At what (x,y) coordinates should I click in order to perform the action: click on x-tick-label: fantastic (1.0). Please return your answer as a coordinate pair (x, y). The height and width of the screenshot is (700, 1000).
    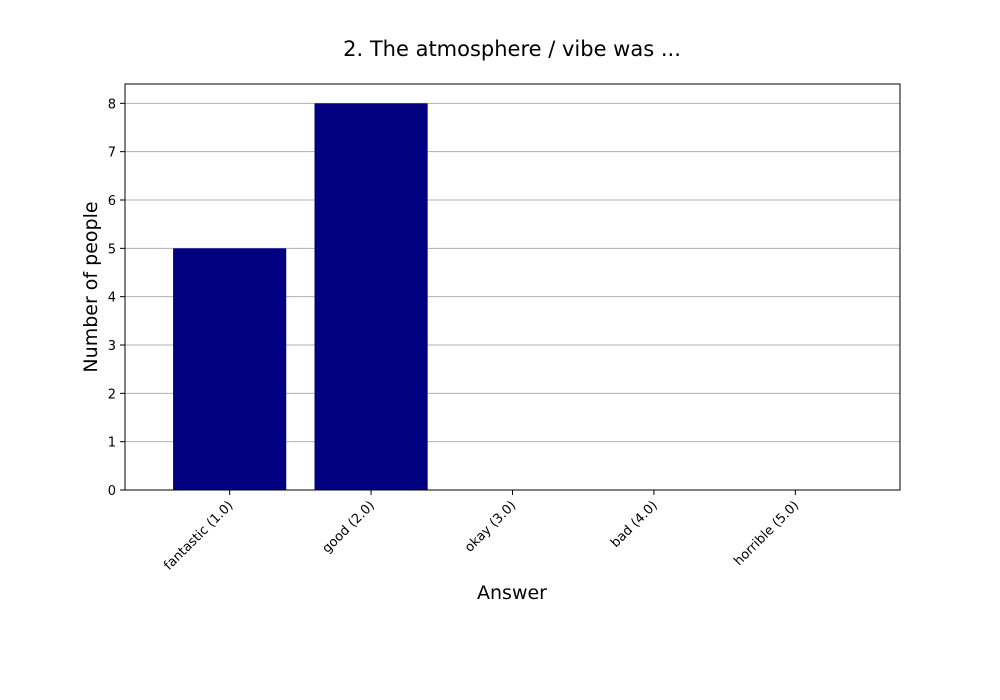
    Looking at the image, I should click on (198, 535).